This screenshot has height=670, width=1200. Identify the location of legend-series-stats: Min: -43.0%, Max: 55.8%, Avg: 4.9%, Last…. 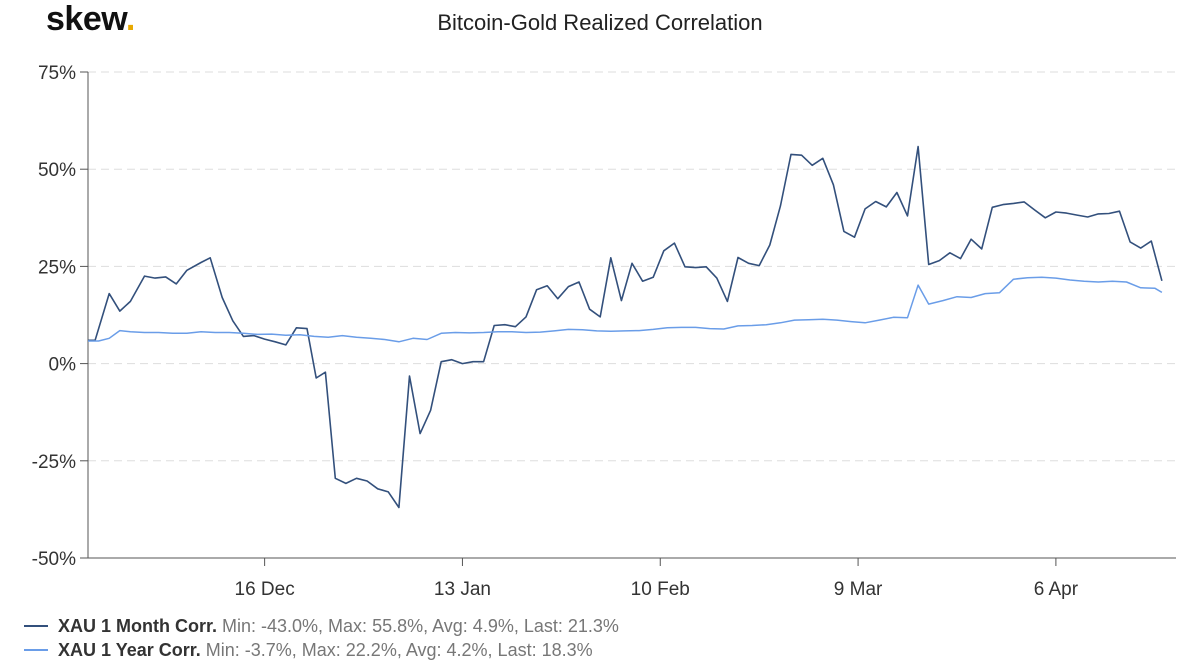
(420, 626).